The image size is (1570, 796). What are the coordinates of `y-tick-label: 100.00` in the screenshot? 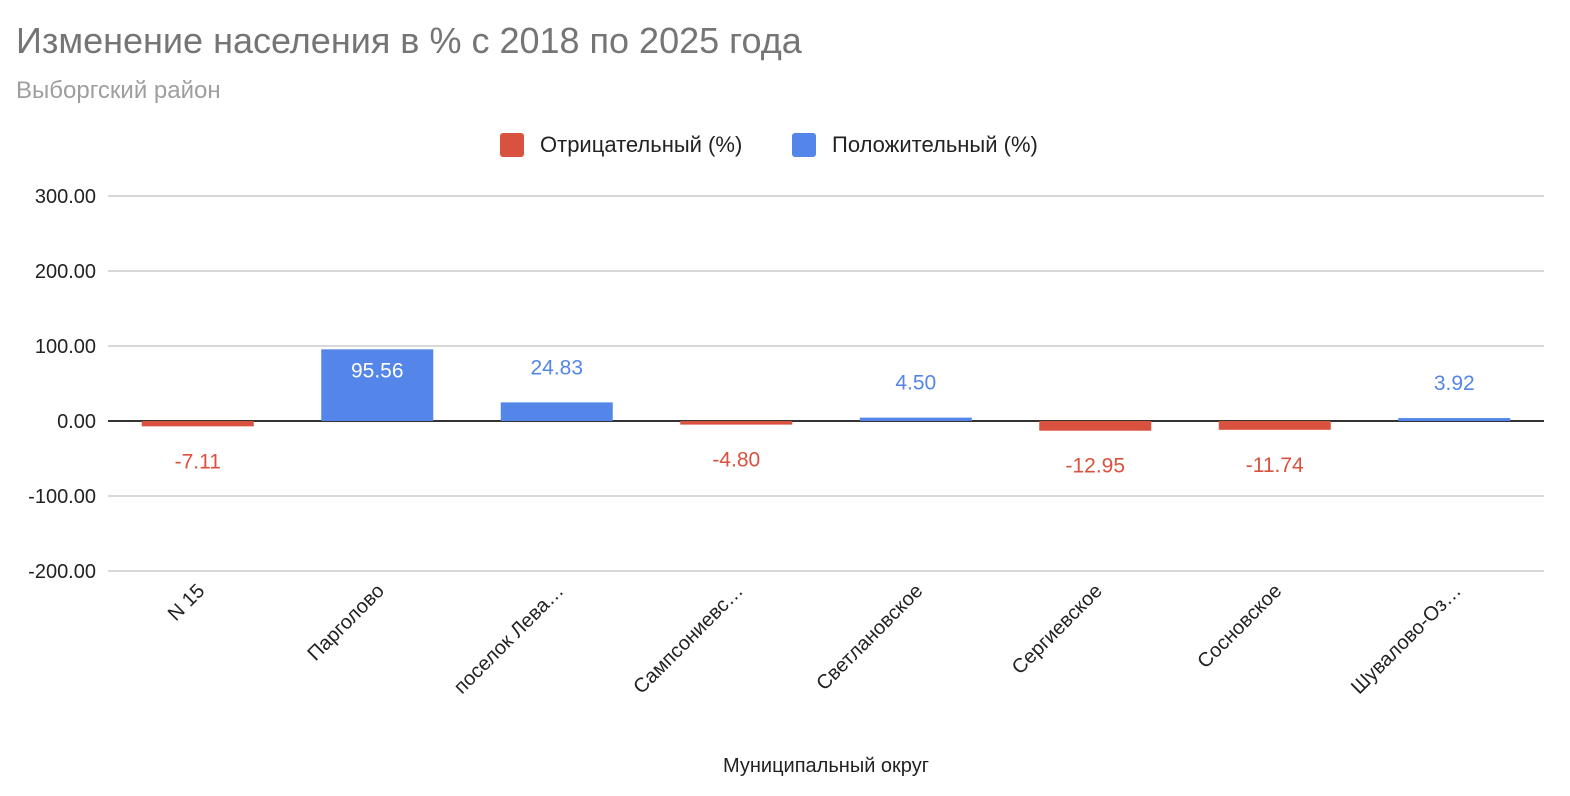 It's located at (65, 347).